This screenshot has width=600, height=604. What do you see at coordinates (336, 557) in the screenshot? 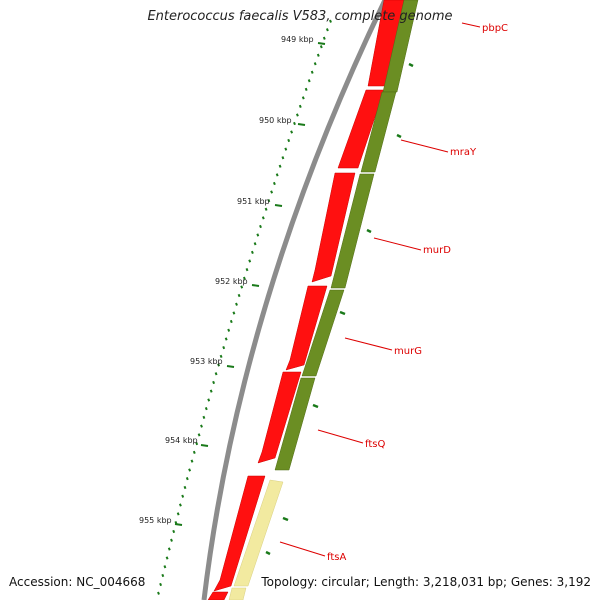
I see `gene-label-ftsA: ftsA` at bounding box center [336, 557].